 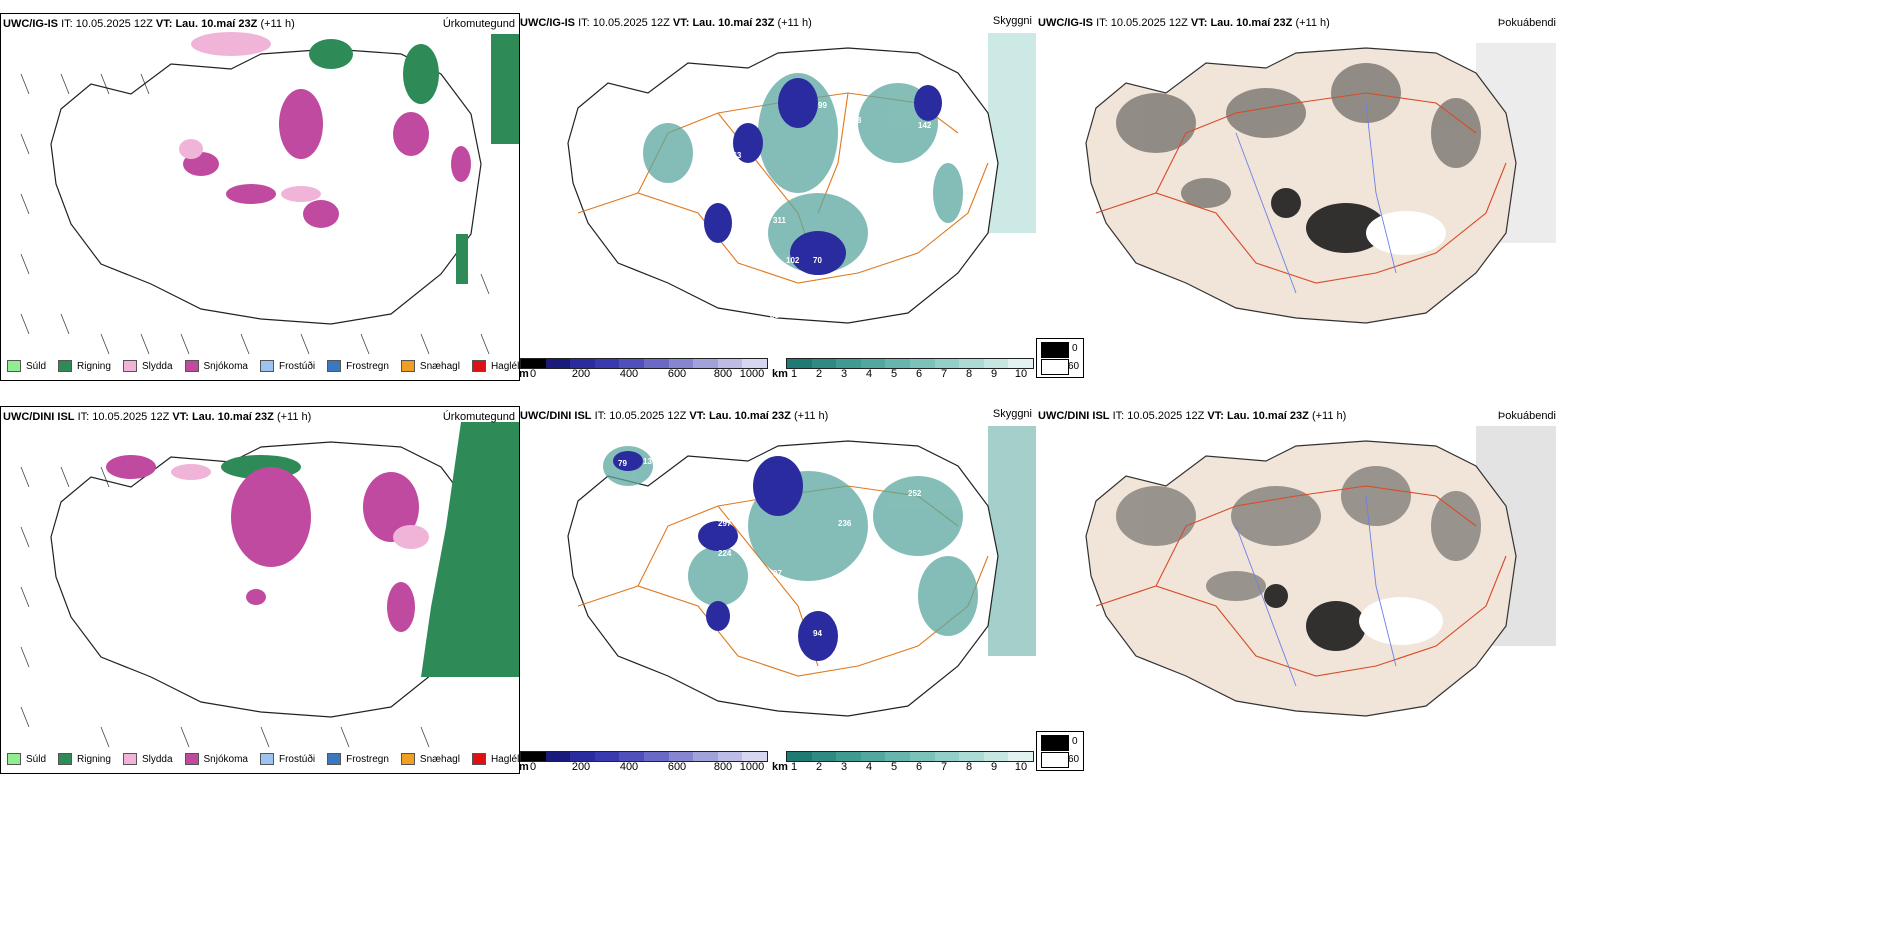 What do you see at coordinates (439, 759) in the screenshot?
I see `legend-label: Snæhagl` at bounding box center [439, 759].